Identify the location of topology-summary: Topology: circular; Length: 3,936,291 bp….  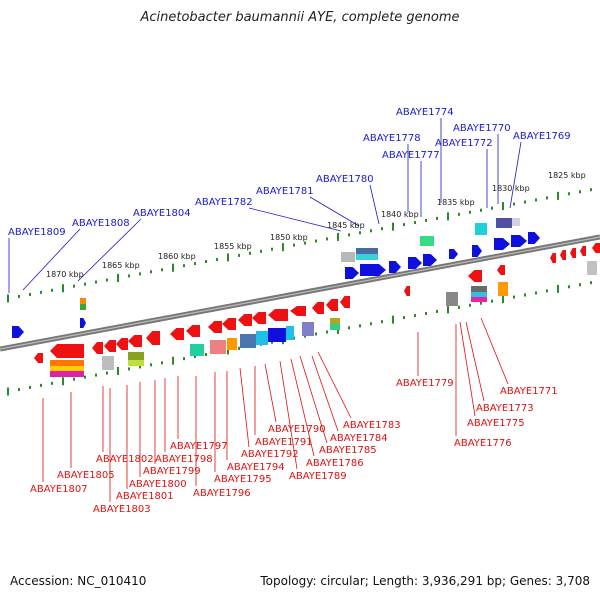
(425, 581).